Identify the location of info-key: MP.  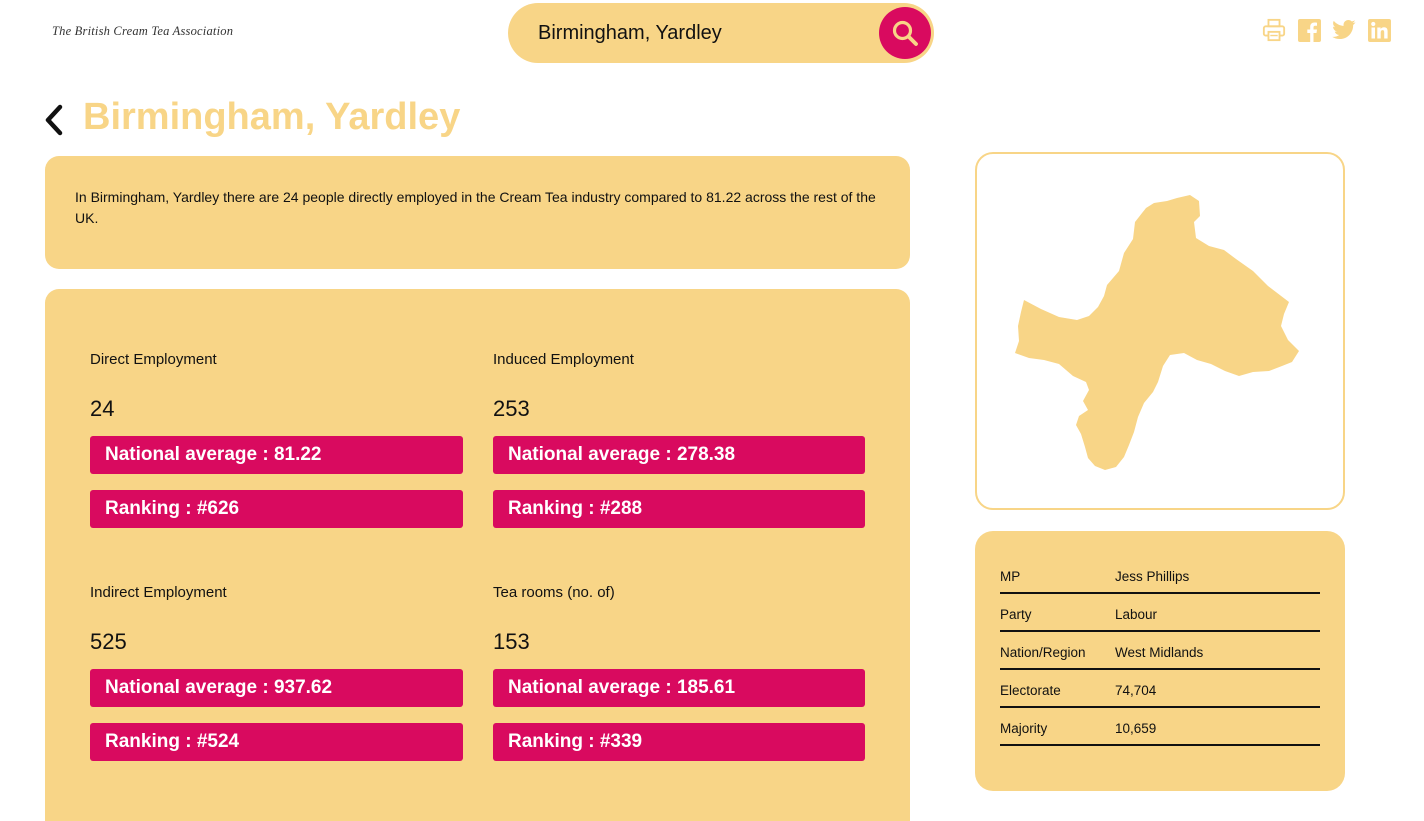
(1010, 576).